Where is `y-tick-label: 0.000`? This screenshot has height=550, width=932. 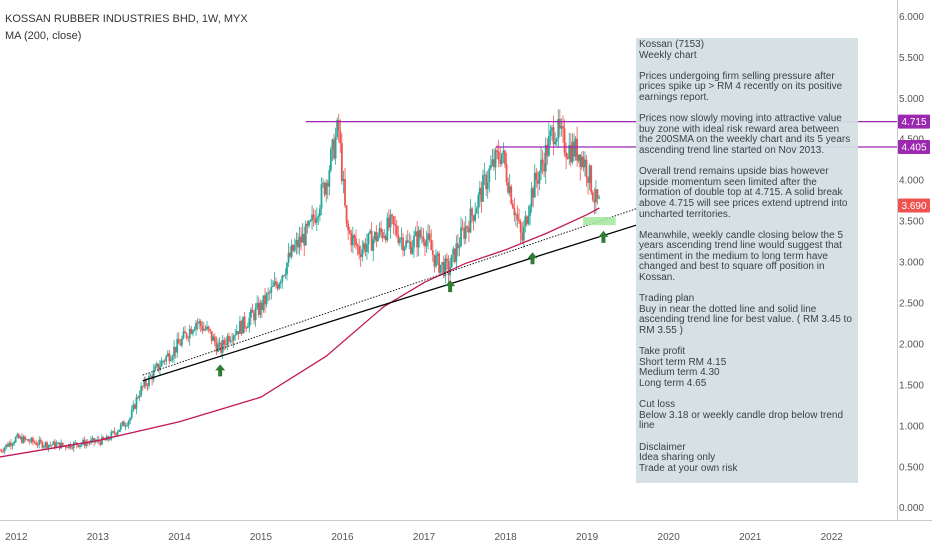 y-tick-label: 0.000 is located at coordinates (911, 508).